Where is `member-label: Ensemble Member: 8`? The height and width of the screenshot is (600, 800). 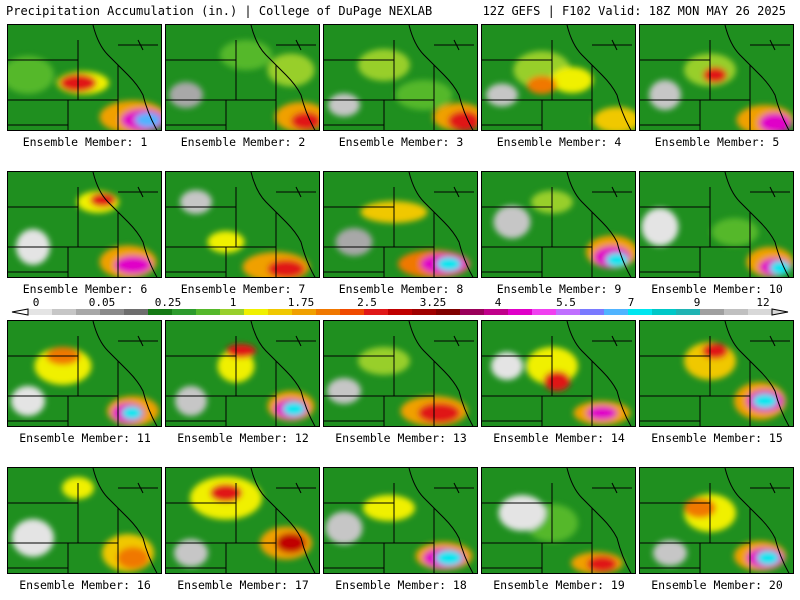
member-label: Ensemble Member: 8 is located at coordinates (401, 289).